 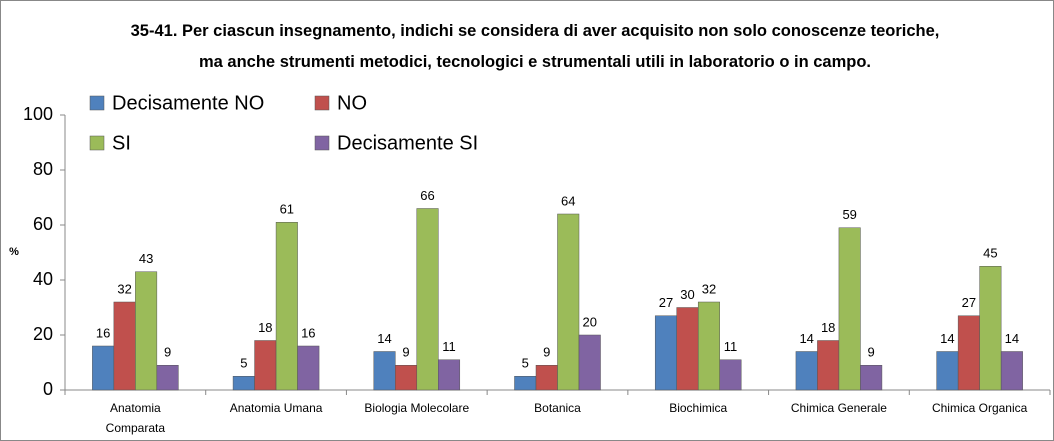 I want to click on y-tick-label: 0, so click(x=48, y=389).